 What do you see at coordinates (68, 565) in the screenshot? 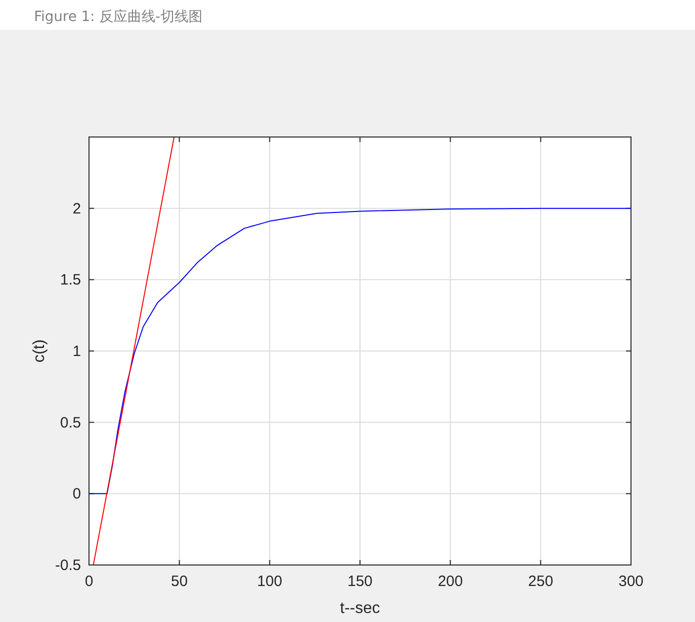
I see `y-tick-label: -0.5` at bounding box center [68, 565].